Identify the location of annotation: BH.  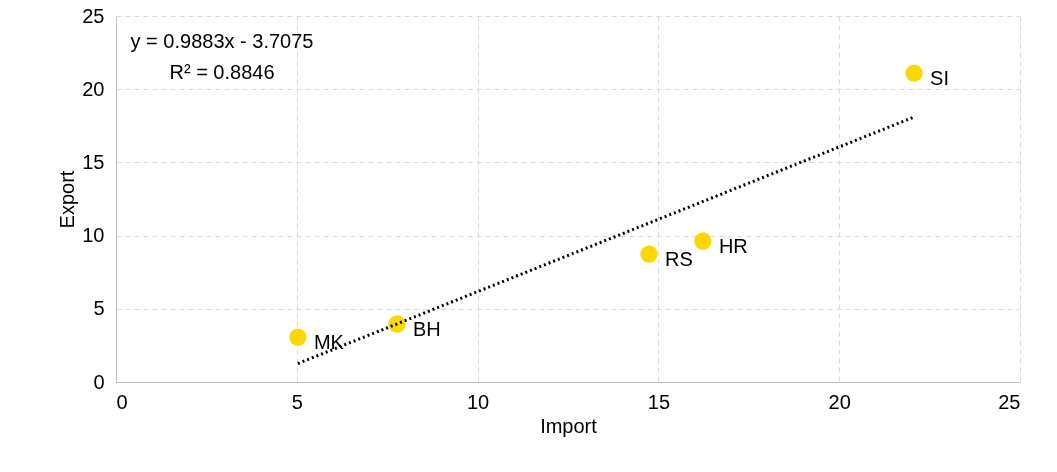
(426, 329).